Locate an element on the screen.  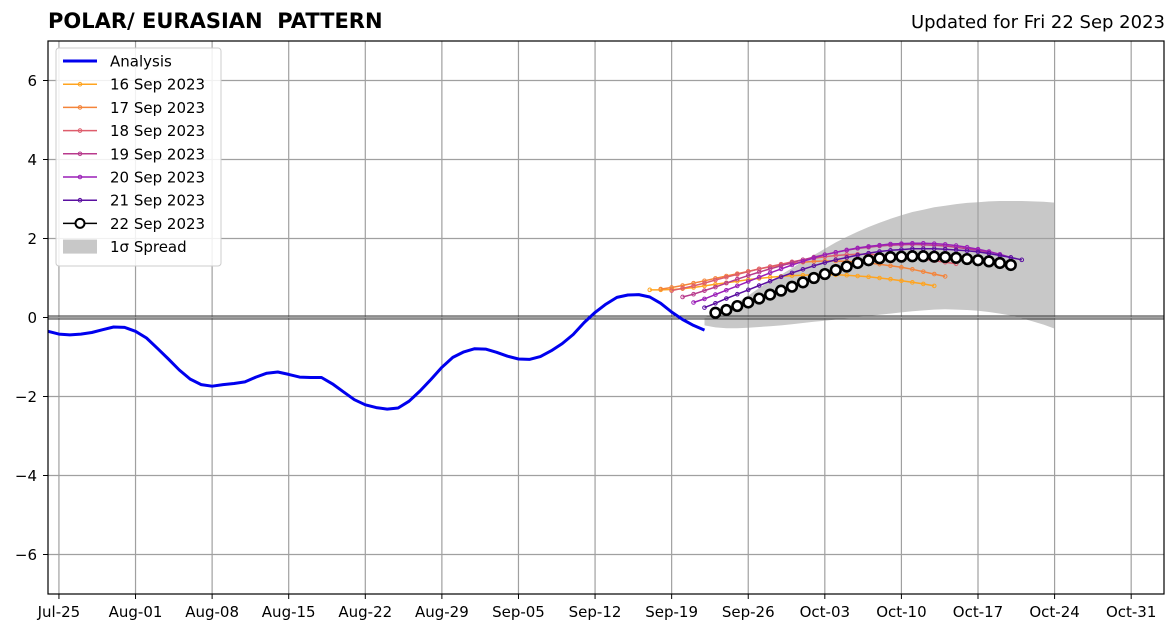
x-tick-label: Aug-15 is located at coordinates (289, 612).